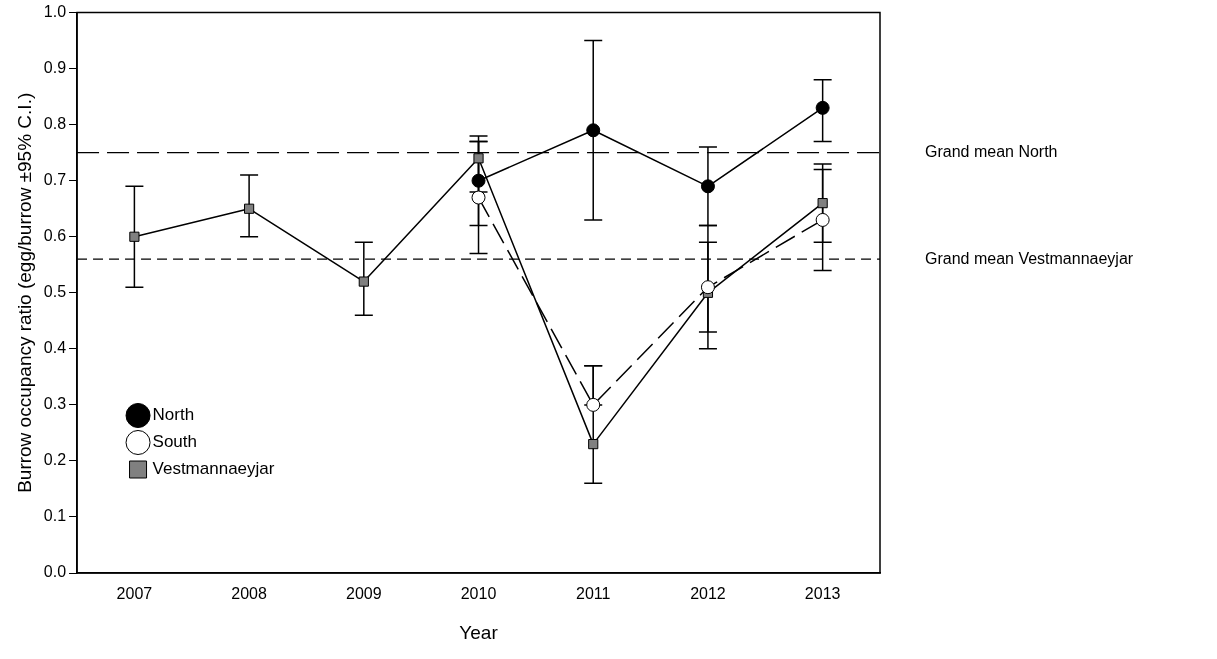 This screenshot has width=1217, height=659. I want to click on x-tick-label: 2010, so click(478, 594).